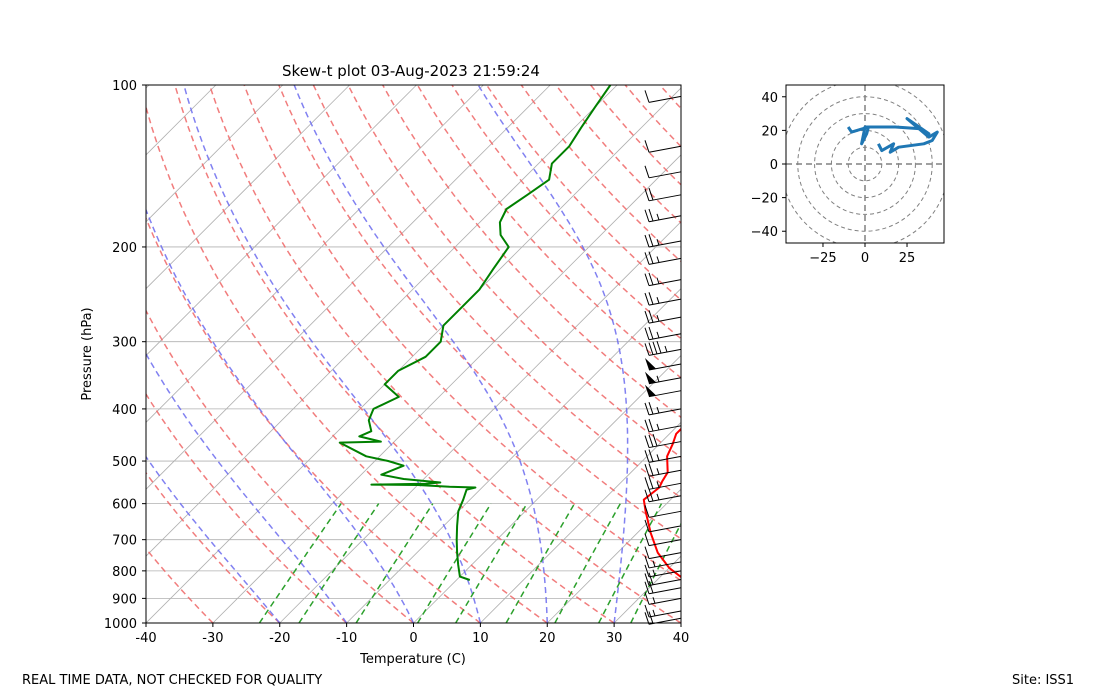  Describe the element at coordinates (413, 638) in the screenshot. I see `x-tick-label: 0` at that location.